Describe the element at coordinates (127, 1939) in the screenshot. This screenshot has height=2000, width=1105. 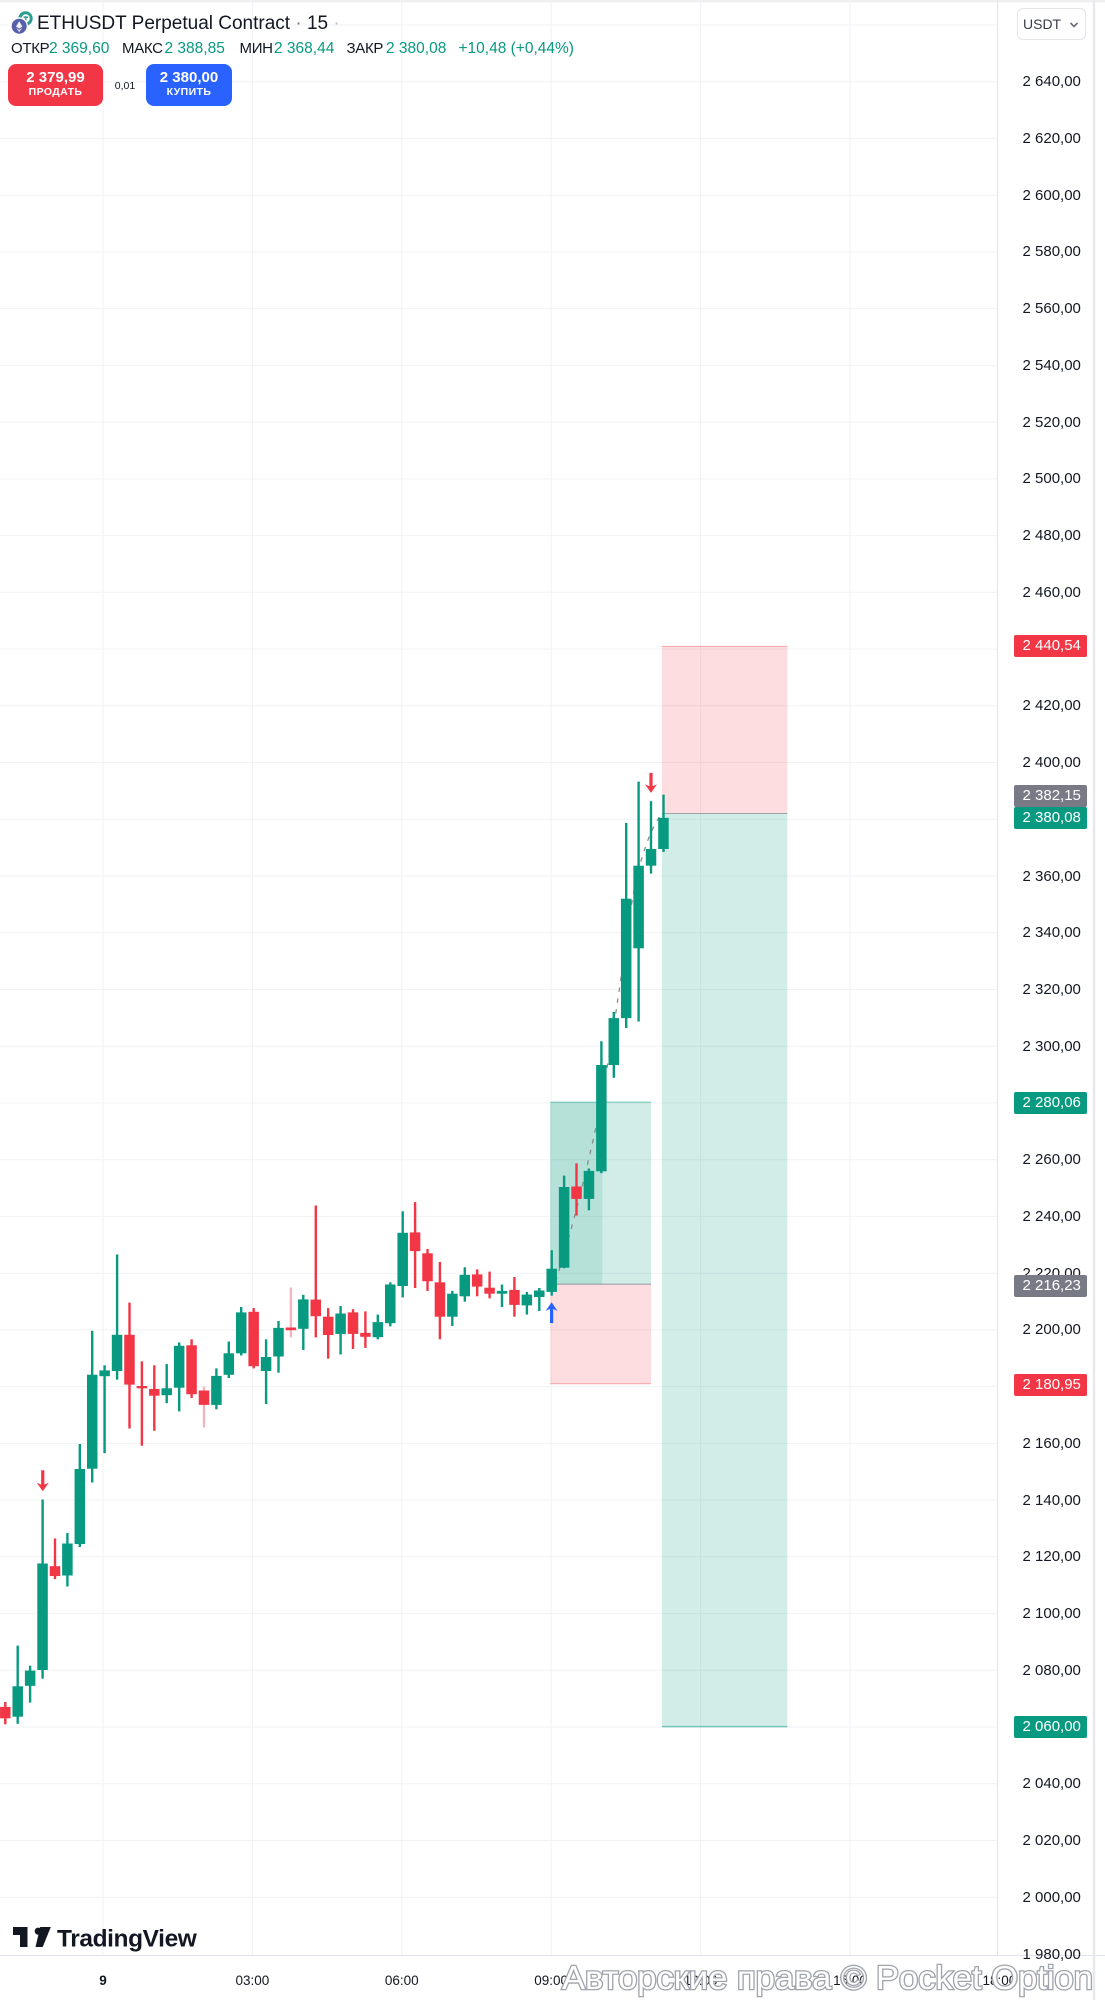
I see `svg-text: TradingView` at that location.